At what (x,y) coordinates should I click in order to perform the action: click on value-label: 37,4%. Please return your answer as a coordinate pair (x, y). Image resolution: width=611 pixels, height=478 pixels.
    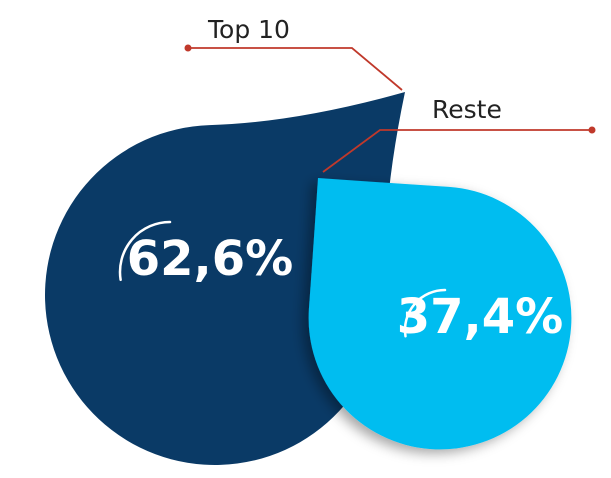
    Looking at the image, I should click on (480, 317).